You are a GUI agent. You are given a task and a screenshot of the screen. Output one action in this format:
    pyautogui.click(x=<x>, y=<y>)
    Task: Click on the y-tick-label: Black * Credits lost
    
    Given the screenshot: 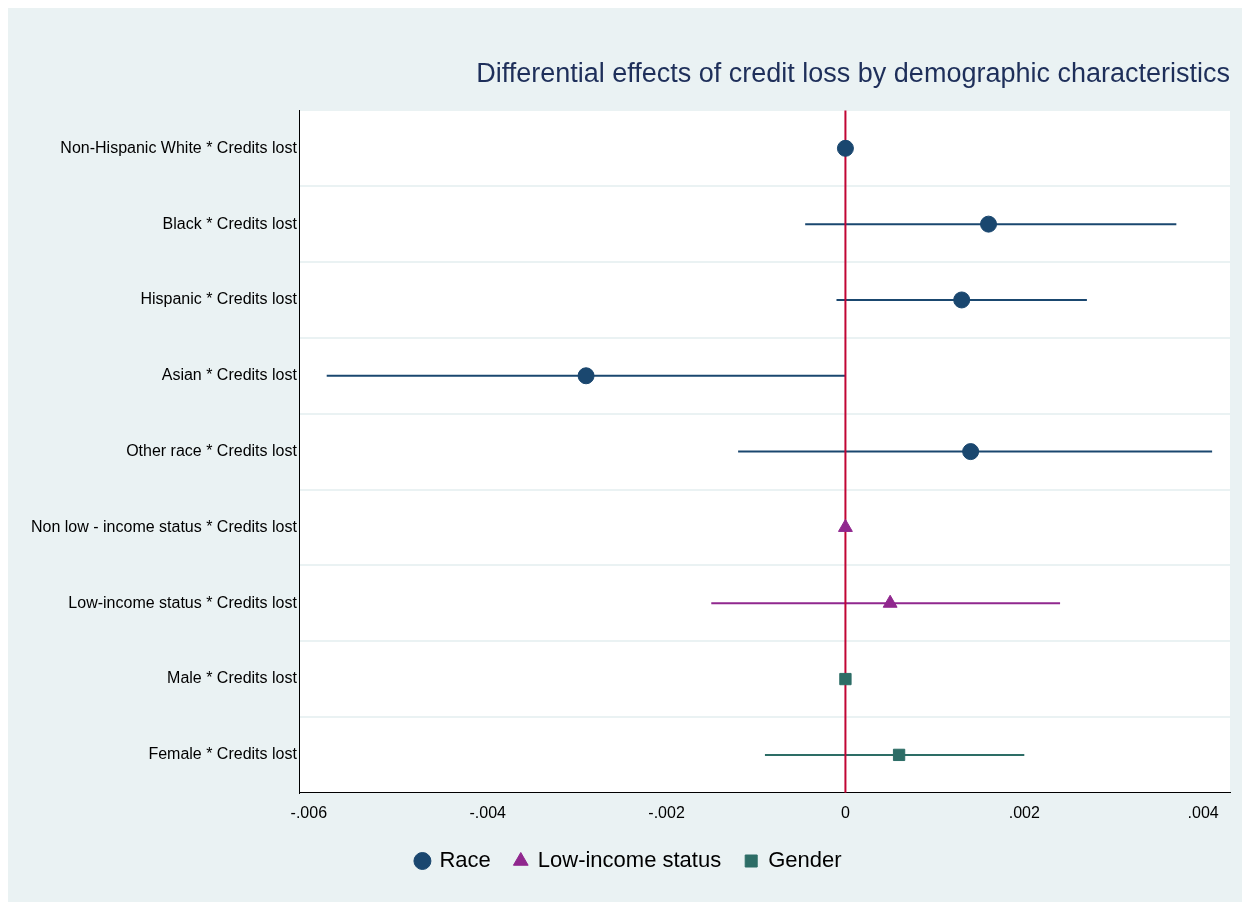 What is the action you would take?
    pyautogui.click(x=230, y=223)
    